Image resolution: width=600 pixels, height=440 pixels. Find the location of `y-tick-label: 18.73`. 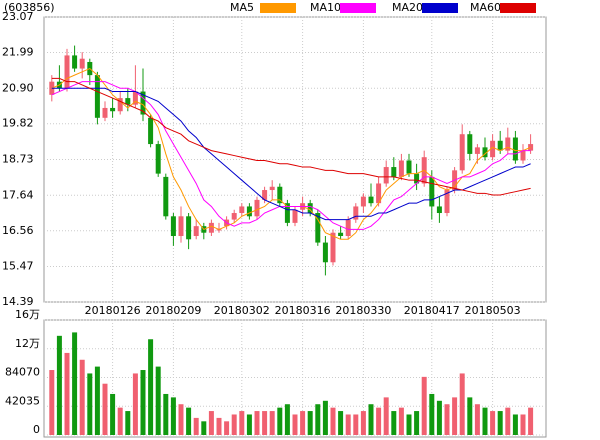

y-tick-label: 18.73 is located at coordinates (18, 159).